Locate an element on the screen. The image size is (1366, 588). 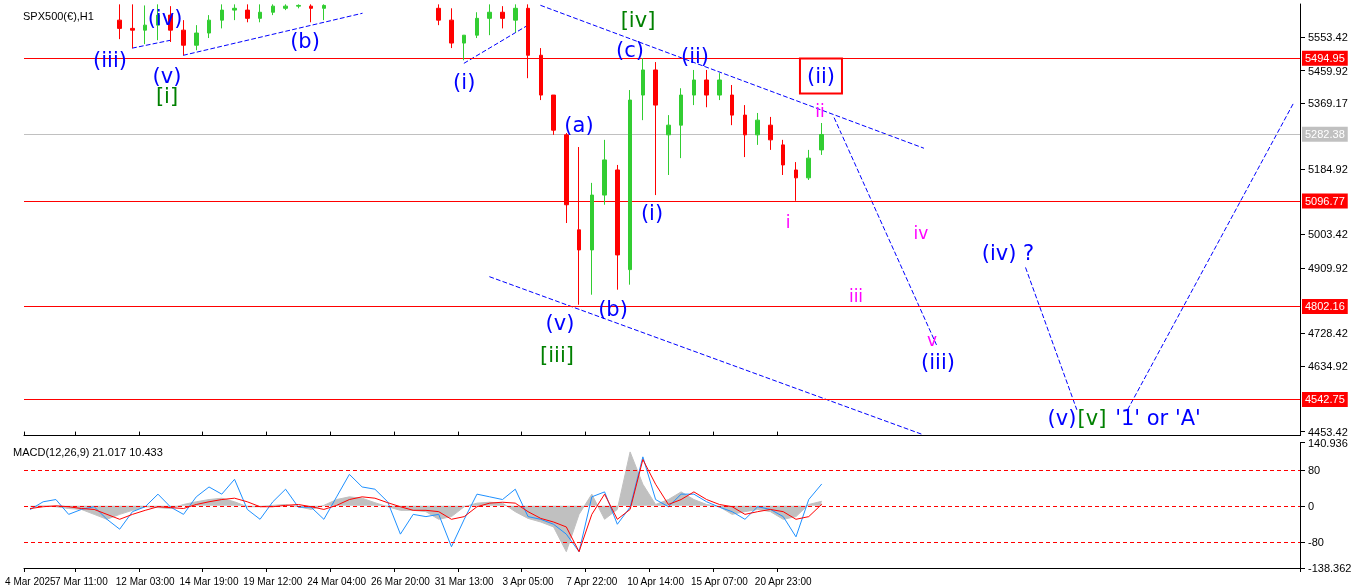
annotation: (c) is located at coordinates (630, 49).